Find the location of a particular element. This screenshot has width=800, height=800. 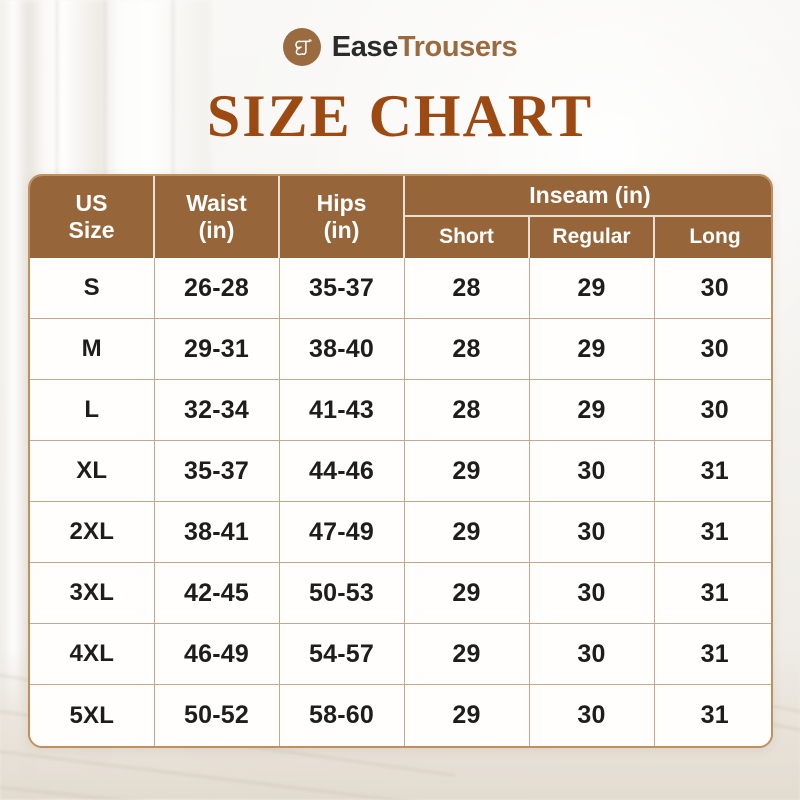

header-row-main: US Size Waist (in) Hips (in) Inseam (in) is located at coordinates (400, 217).